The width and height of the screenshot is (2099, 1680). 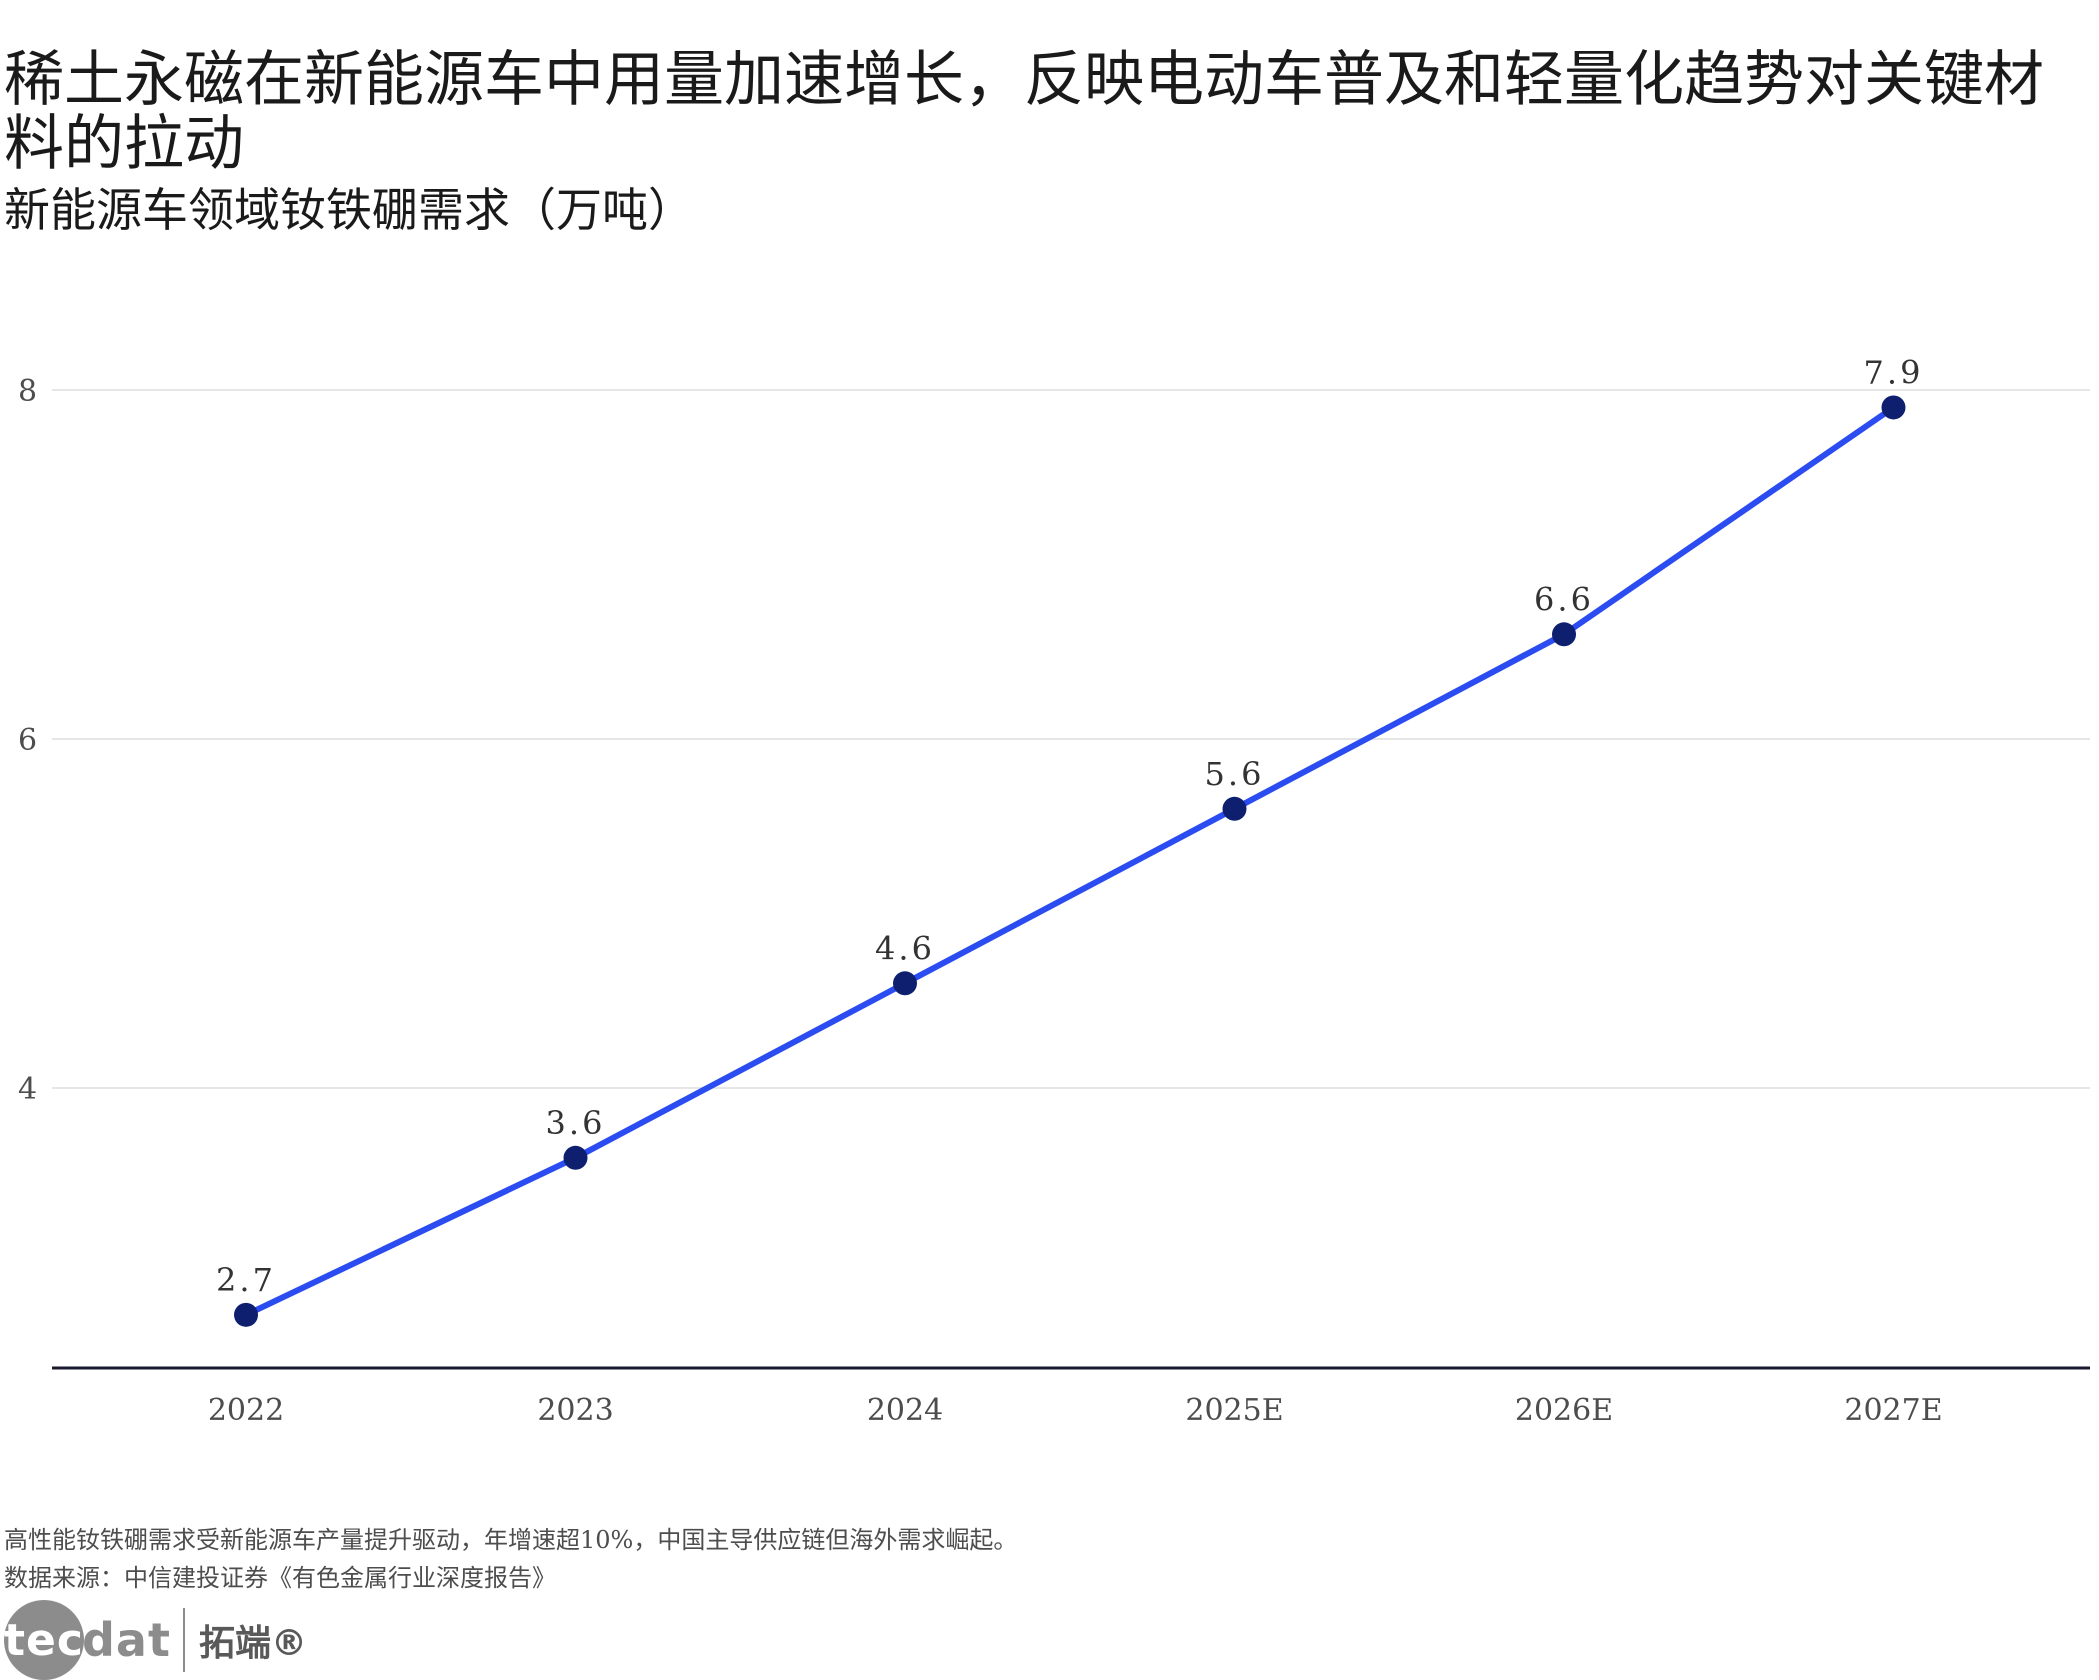 What do you see at coordinates (183, 1640) in the screenshot?
I see `logo-divider` at bounding box center [183, 1640].